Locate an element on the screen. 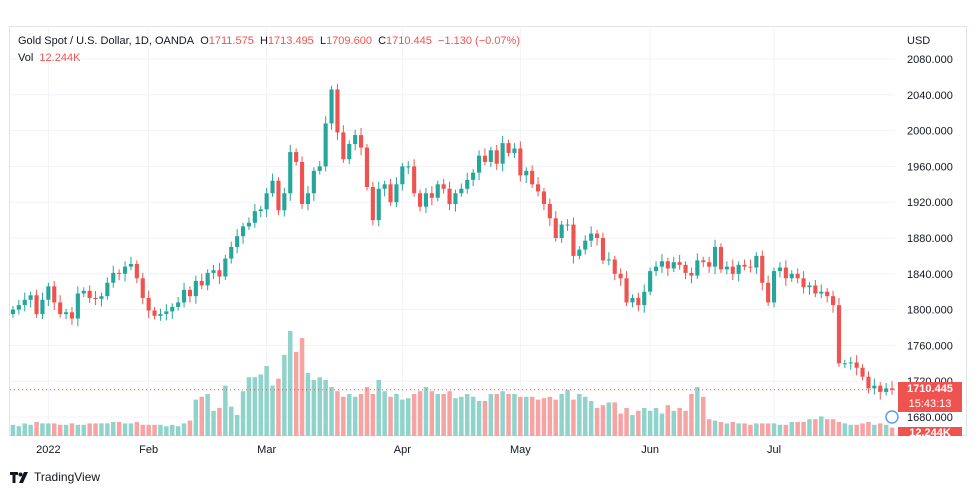 This screenshot has height=498, width=979. change-value: −1.130 (−0.07%) is located at coordinates (479, 41).